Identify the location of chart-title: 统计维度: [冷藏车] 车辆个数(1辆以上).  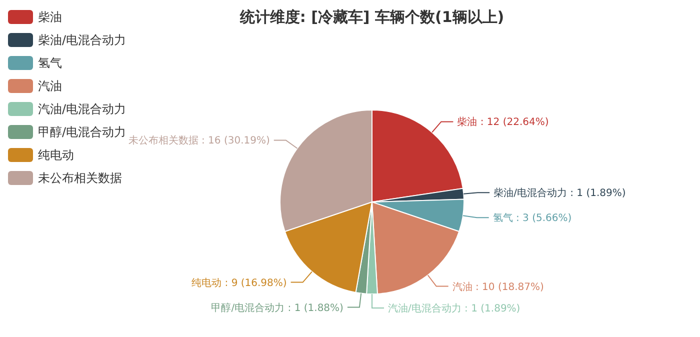
(371, 17).